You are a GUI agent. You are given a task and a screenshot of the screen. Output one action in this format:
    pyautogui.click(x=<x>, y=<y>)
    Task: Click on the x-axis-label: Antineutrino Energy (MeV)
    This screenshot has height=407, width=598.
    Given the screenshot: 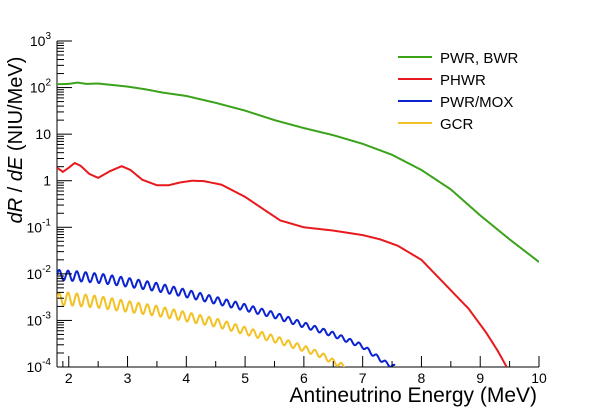 What is the action you would take?
    pyautogui.click(x=413, y=395)
    